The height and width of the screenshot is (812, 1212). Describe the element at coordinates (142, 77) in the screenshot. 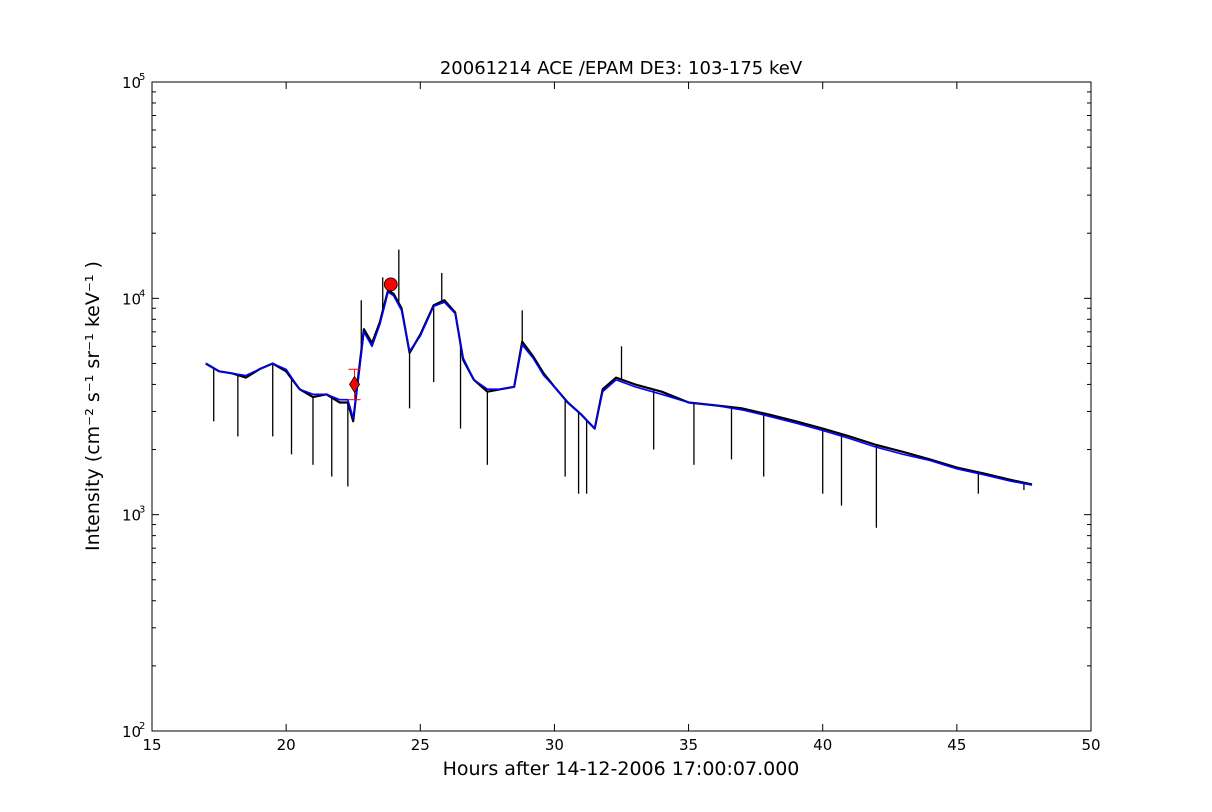

I see `y-tick-label-exponent: 5` at that location.